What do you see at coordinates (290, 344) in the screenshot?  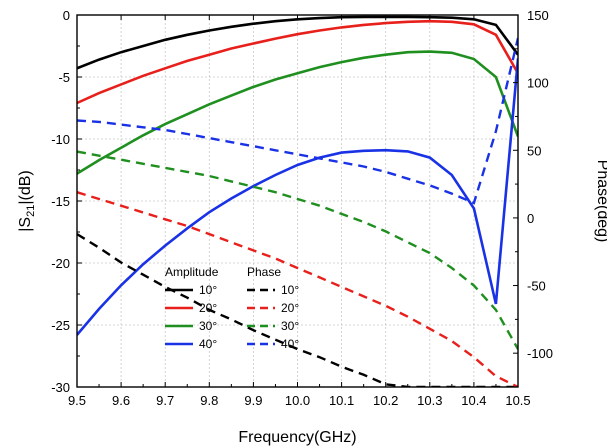 I see `legend-phase-label: 40°` at bounding box center [290, 344].